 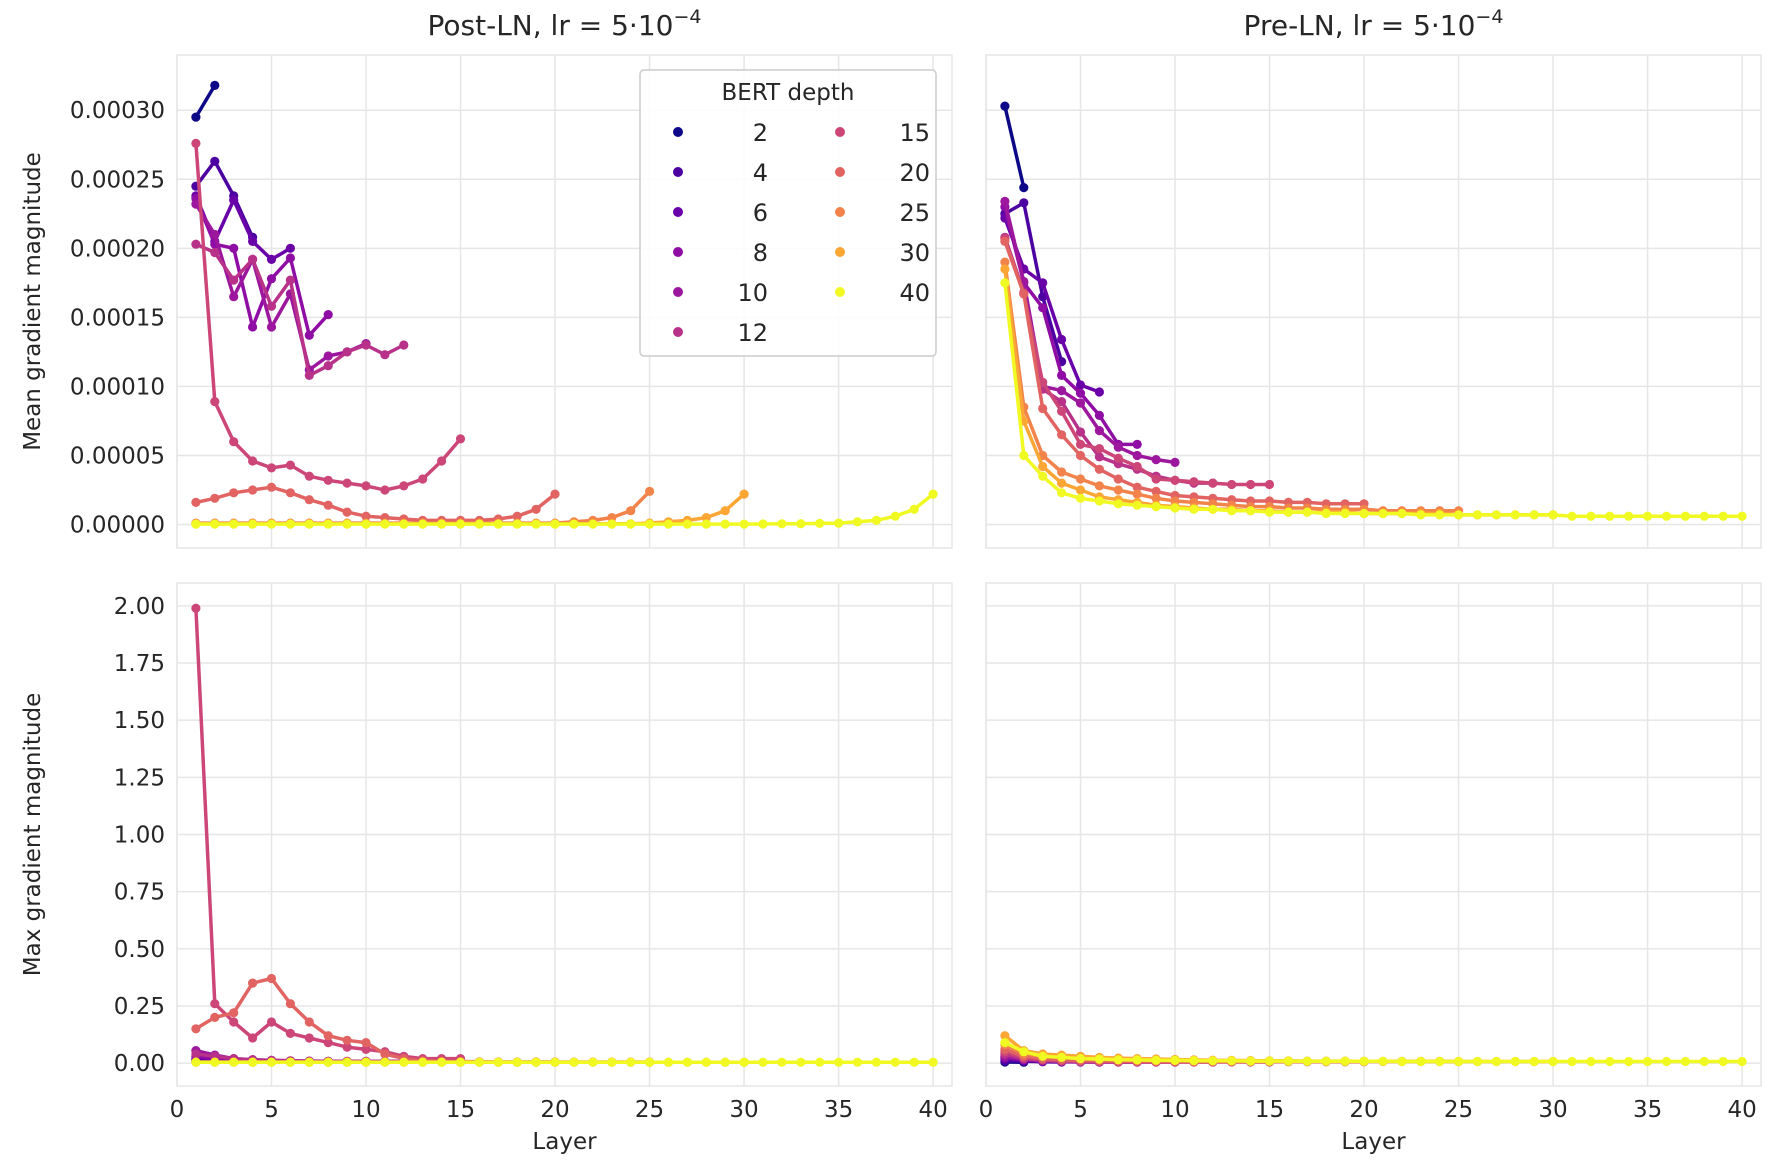 What do you see at coordinates (33, 301) in the screenshot?
I see `y-axis-label: Mean gradient magnitude` at bounding box center [33, 301].